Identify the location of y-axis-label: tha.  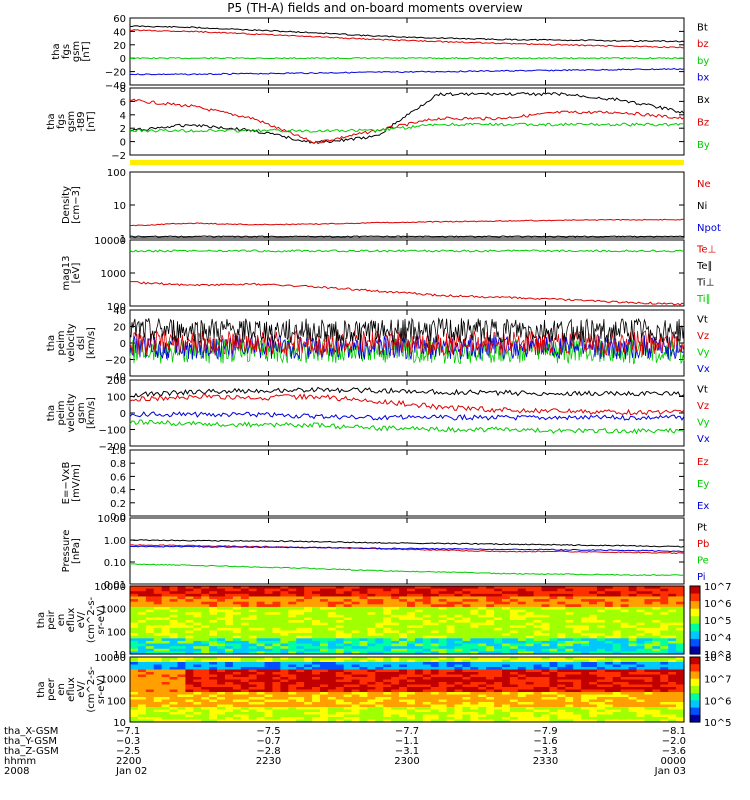
(51, 343).